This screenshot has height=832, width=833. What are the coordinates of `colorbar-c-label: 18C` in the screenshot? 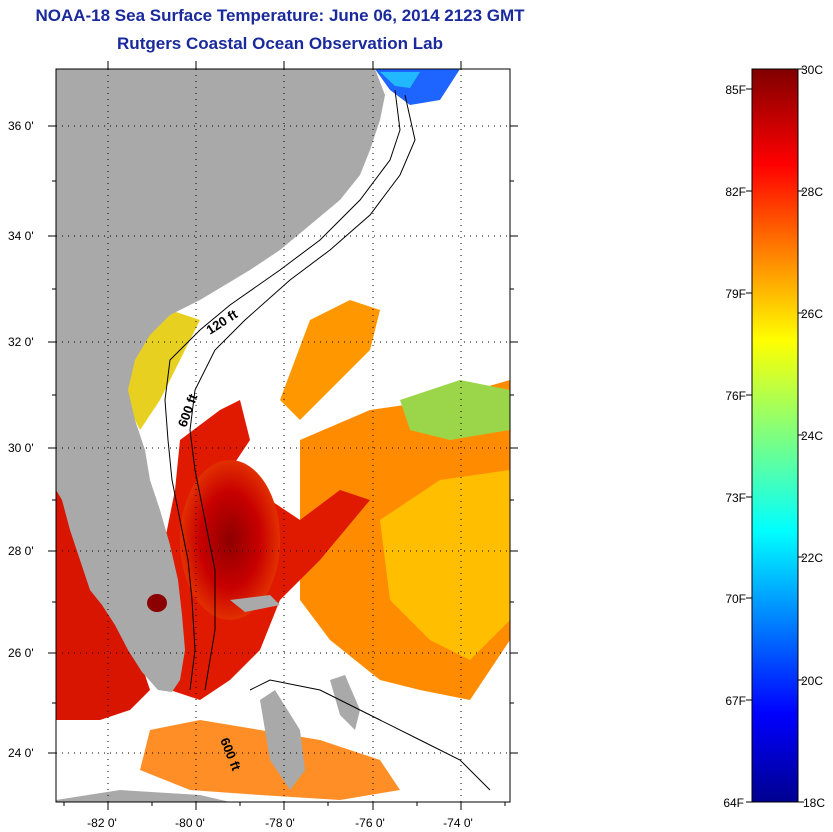 It's located at (814, 803).